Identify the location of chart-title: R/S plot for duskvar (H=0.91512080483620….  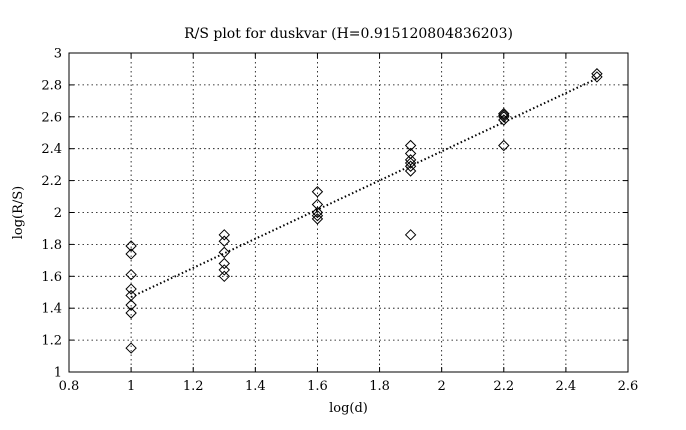
(348, 34).